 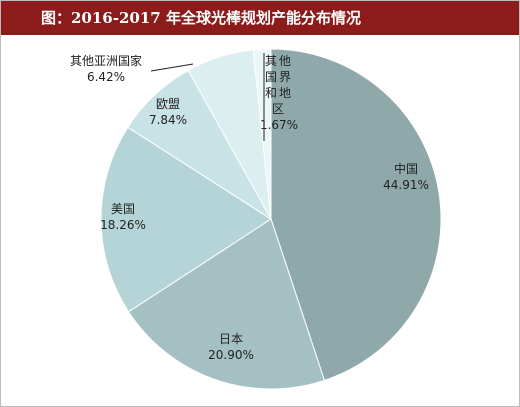 I want to click on category-label: 美国, so click(x=122, y=209).